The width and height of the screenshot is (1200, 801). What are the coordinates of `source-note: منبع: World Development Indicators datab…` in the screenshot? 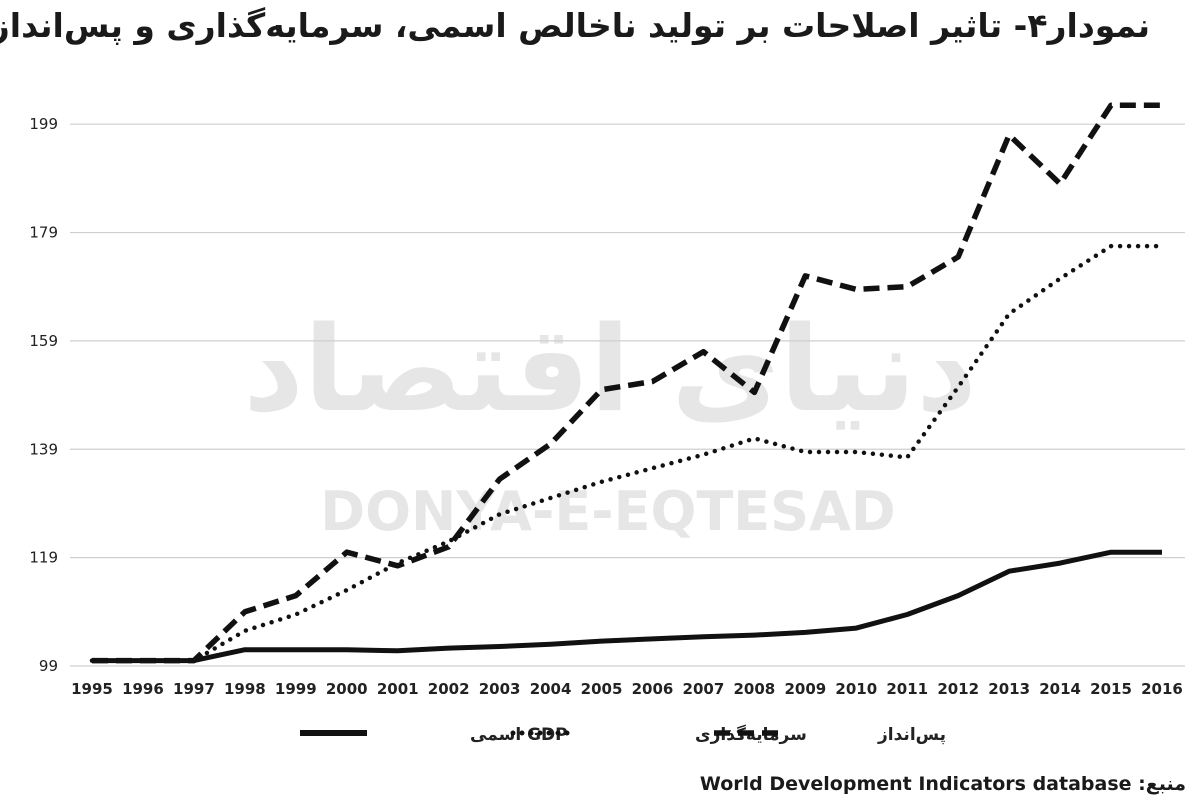 It's located at (942, 784).